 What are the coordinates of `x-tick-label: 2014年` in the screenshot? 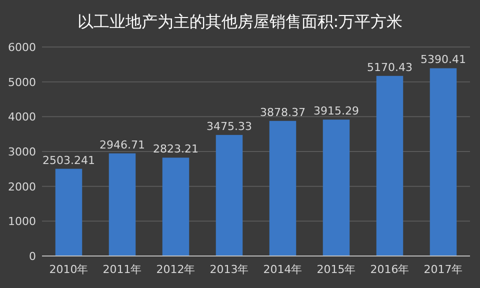 It's located at (282, 269).